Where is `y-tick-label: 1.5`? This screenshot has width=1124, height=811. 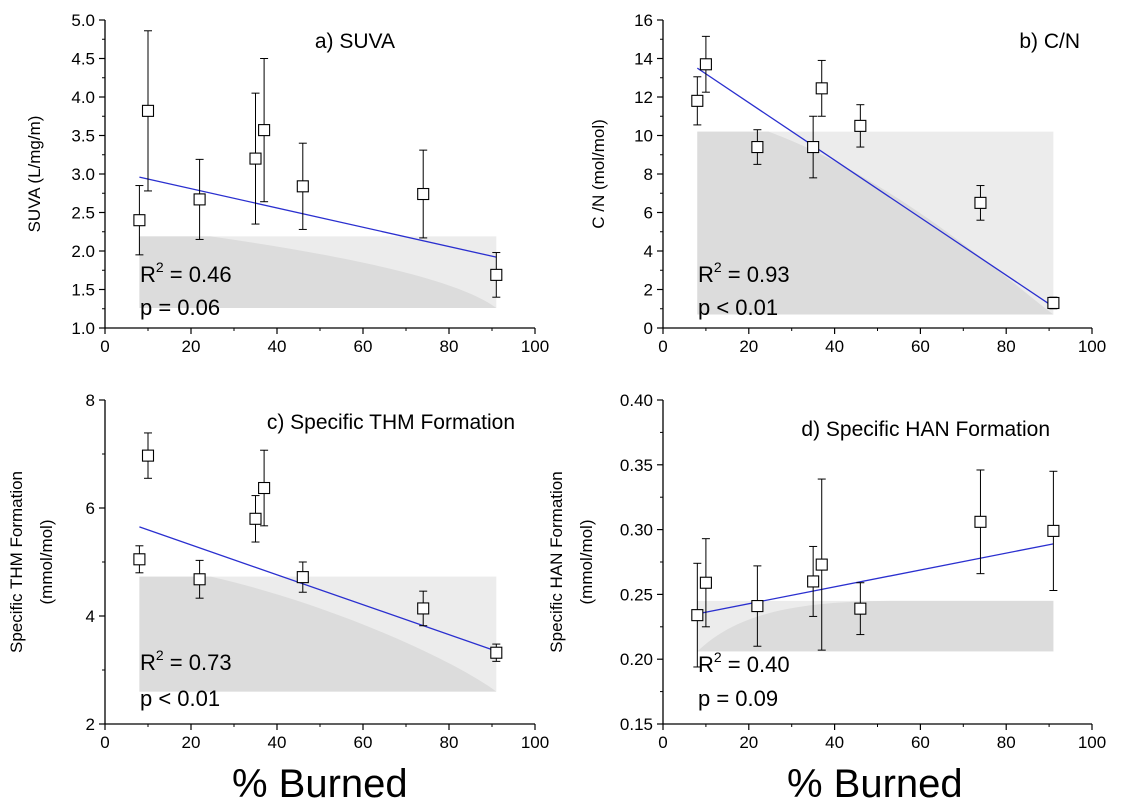 y-tick-label: 1.5 is located at coordinates (83, 290).